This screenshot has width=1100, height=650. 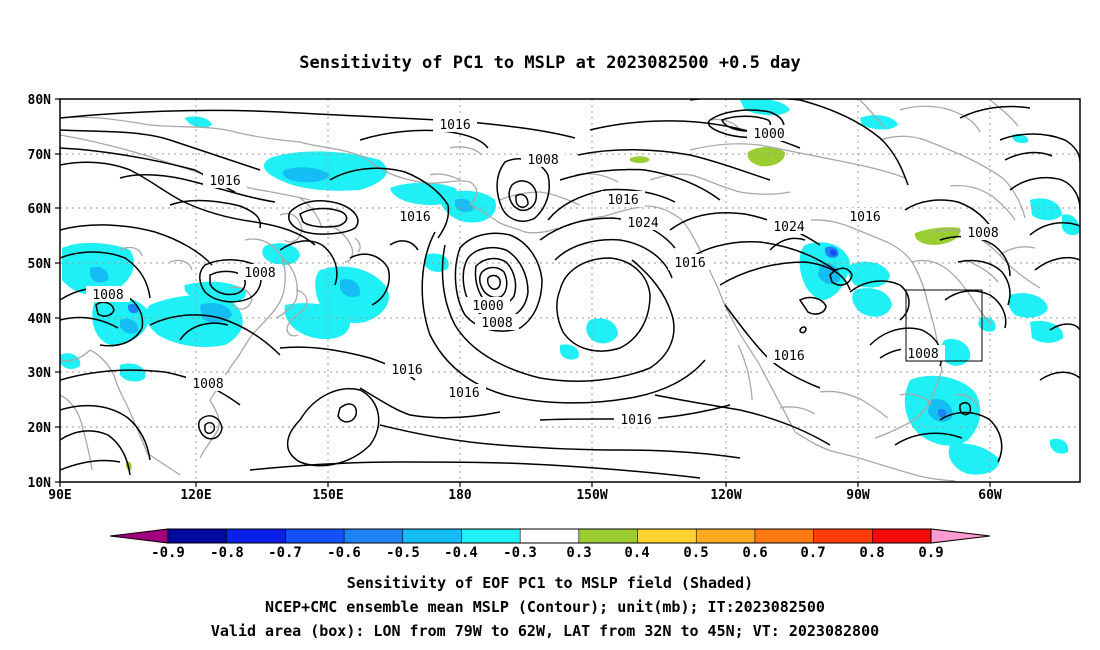 What do you see at coordinates (168, 553) in the screenshot?
I see `colorbar-tick-label: -0.9` at bounding box center [168, 553].